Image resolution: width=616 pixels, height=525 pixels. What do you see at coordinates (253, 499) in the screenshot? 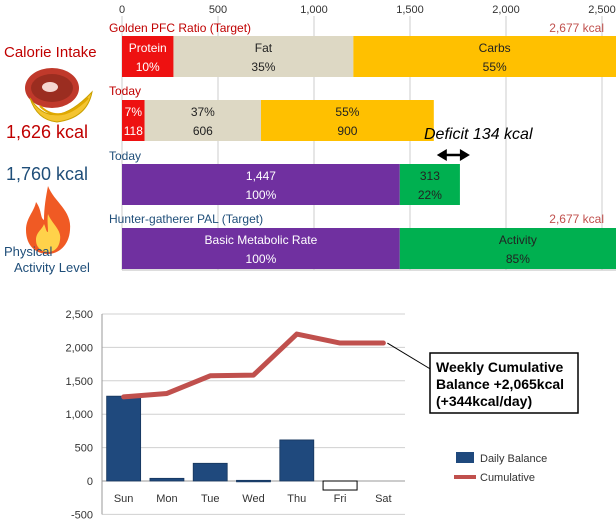
I see `x-category-label: Wed` at bounding box center [253, 499].